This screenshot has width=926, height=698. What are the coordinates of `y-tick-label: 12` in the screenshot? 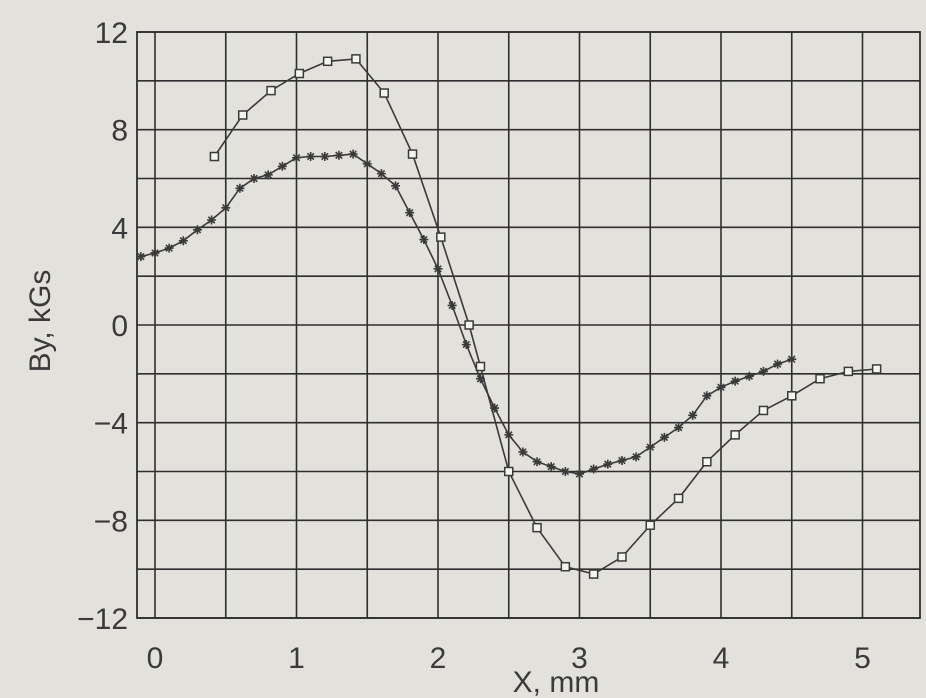 It's located at (111, 33).